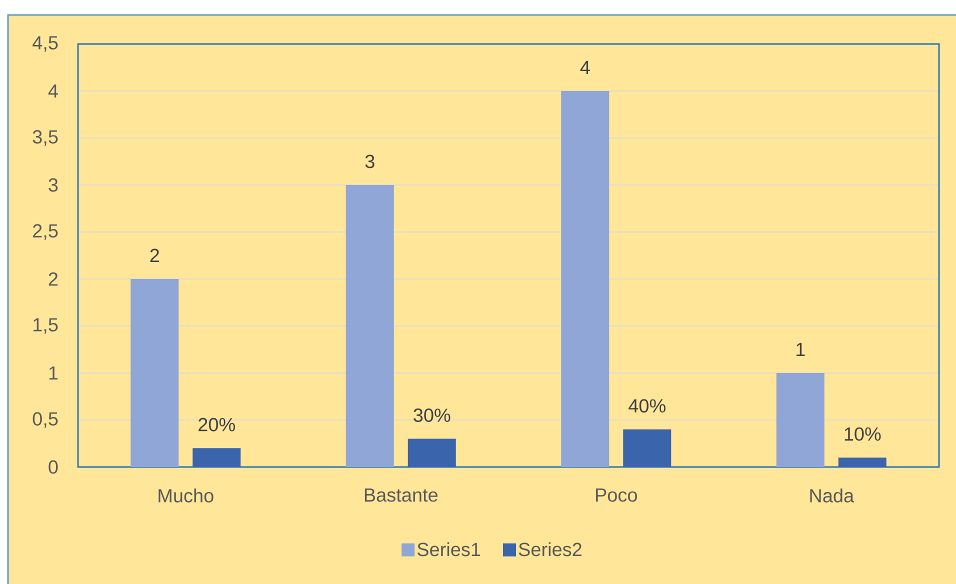 The image size is (956, 584). I want to click on y-tick-label: 4,5, so click(45, 44).